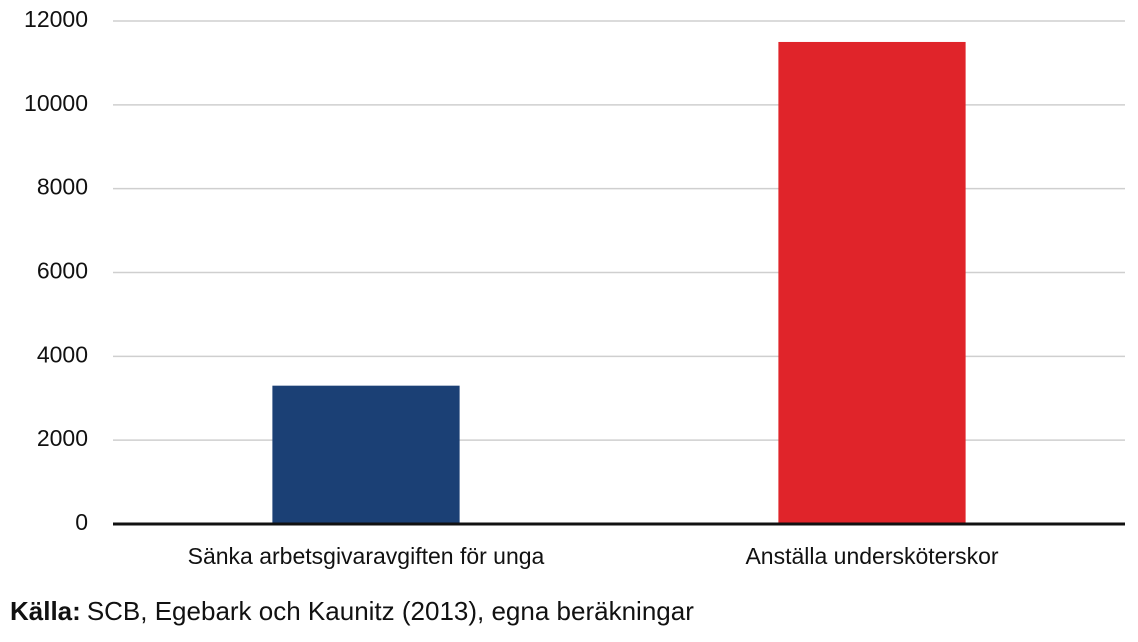 Image resolution: width=1138 pixels, height=642 pixels. What do you see at coordinates (62, 271) in the screenshot?
I see `y-tick-label: 6000` at bounding box center [62, 271].